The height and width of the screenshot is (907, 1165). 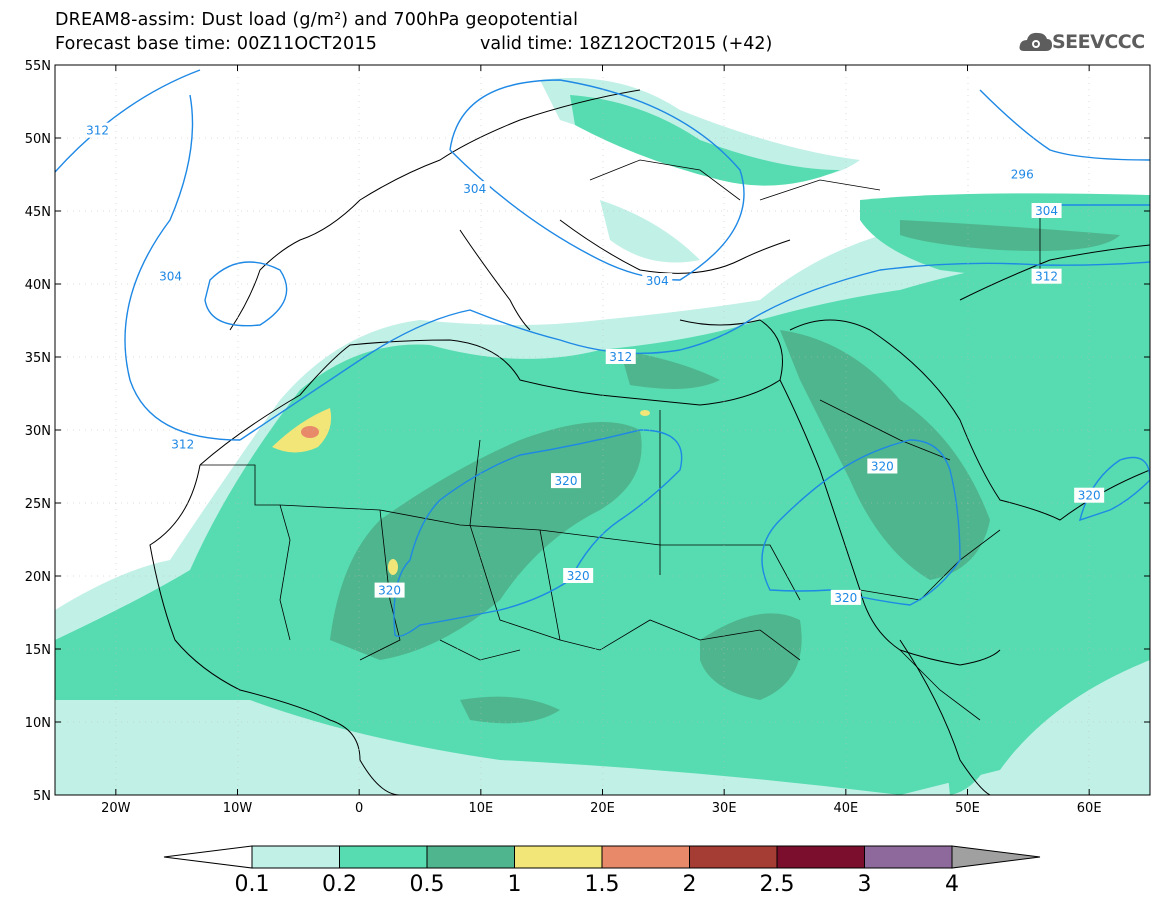 I want to click on colorbar-label: 2, so click(x=690, y=884).